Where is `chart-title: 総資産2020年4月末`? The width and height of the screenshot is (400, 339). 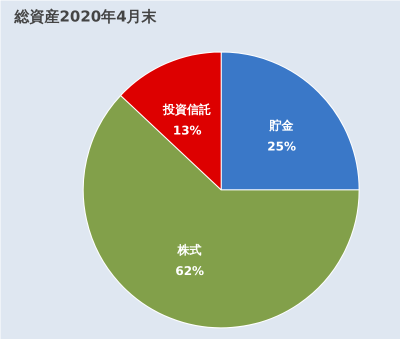 chart-title: 総資産2020年4月末 is located at coordinates (86, 17).